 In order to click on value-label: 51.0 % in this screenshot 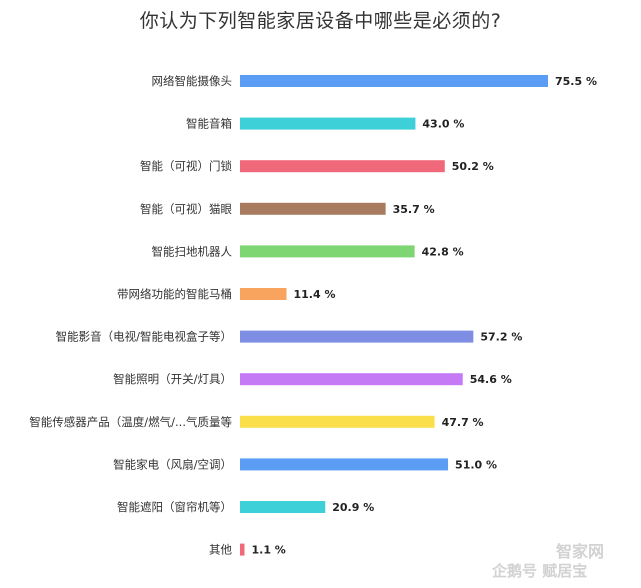, I will do `click(476, 464)`.